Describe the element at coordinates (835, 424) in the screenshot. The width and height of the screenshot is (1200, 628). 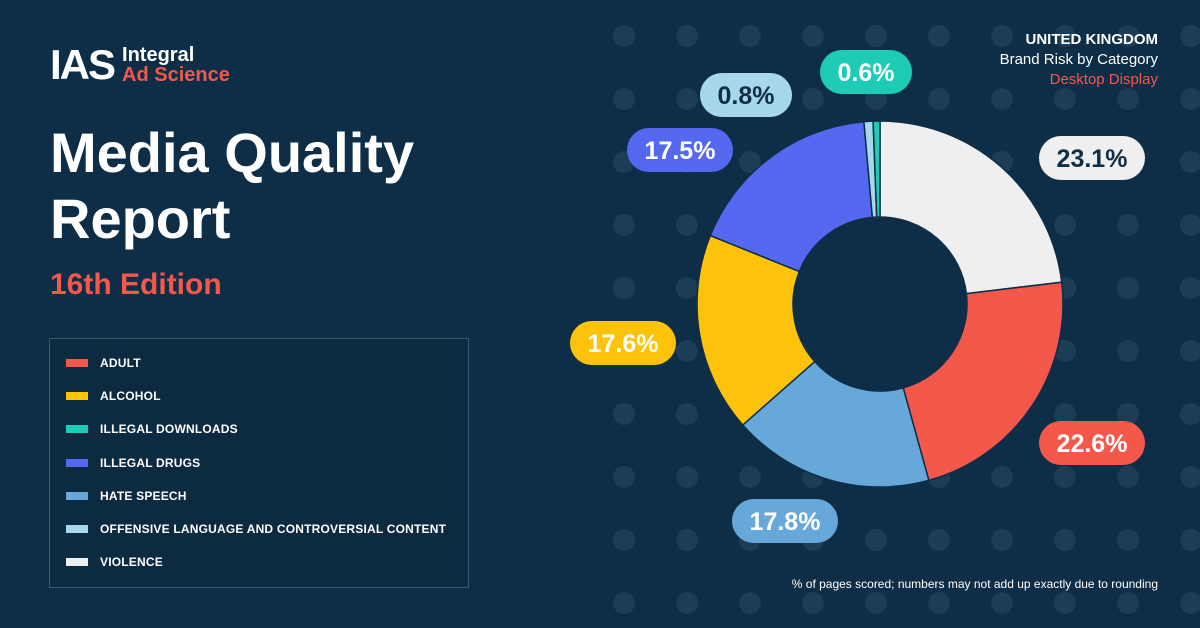
I see `donut-slice-hate-speech` at that location.